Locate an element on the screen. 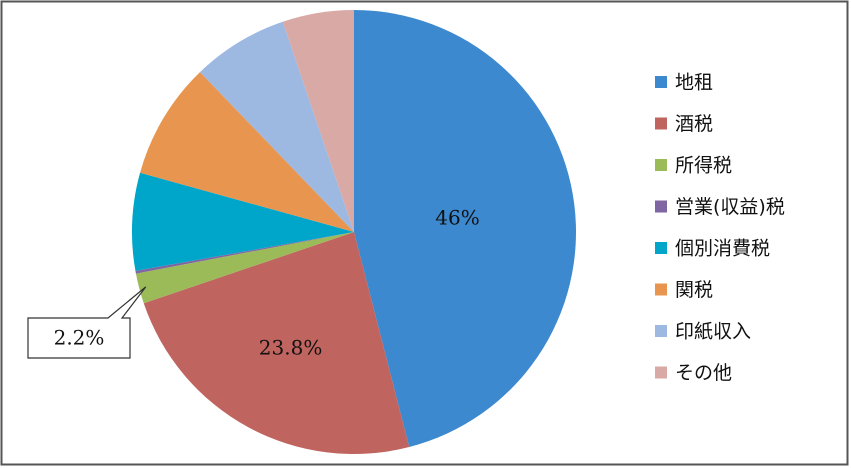 Image resolution: width=851 pixels, height=468 pixels. legend-label: 酒税 is located at coordinates (694, 124).